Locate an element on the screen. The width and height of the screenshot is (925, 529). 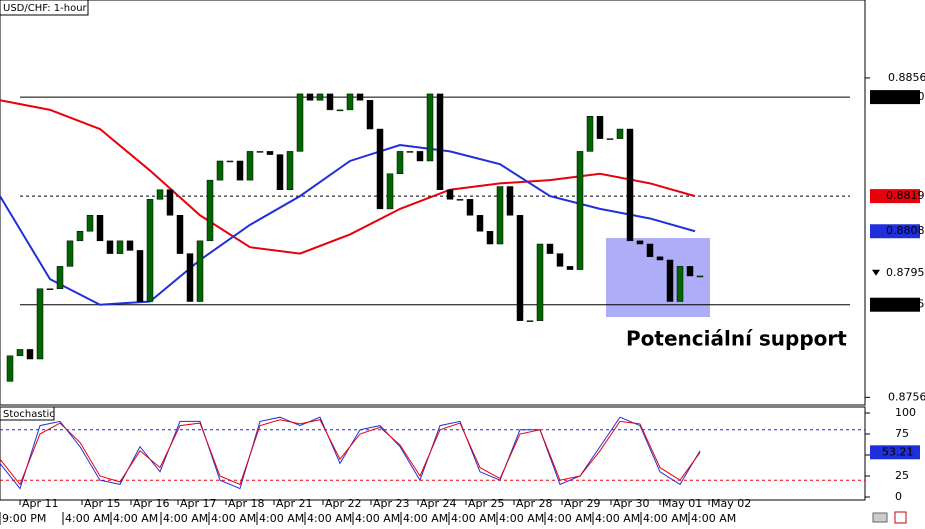
x-tick-label: May 01 is located at coordinates (682, 503).